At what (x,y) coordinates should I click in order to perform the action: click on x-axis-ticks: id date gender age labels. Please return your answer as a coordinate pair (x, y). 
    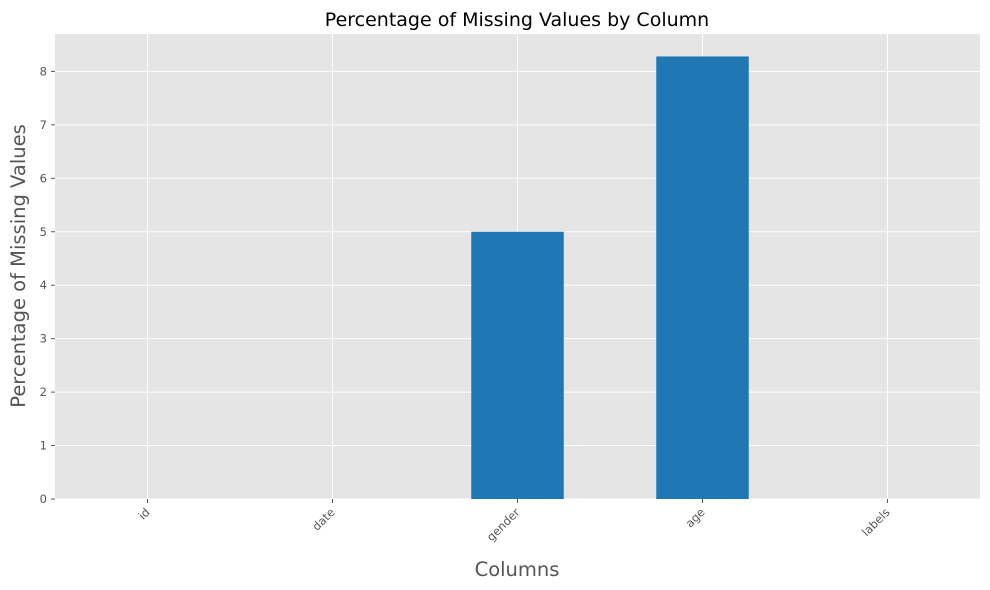
    Looking at the image, I should click on (514, 521).